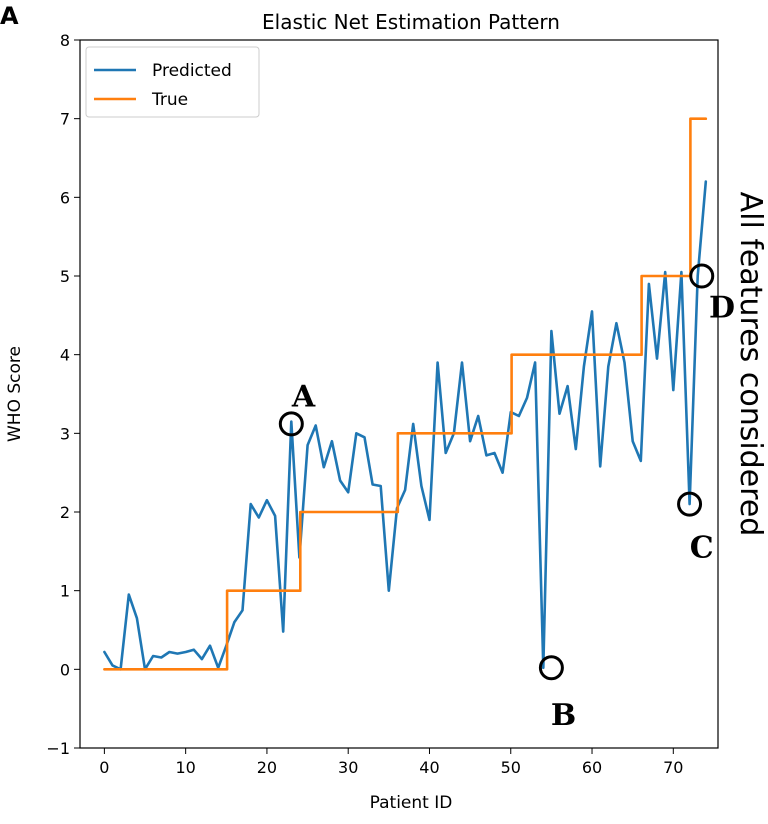 The image size is (768, 824). I want to click on legend: Predicted True, so click(172, 82).